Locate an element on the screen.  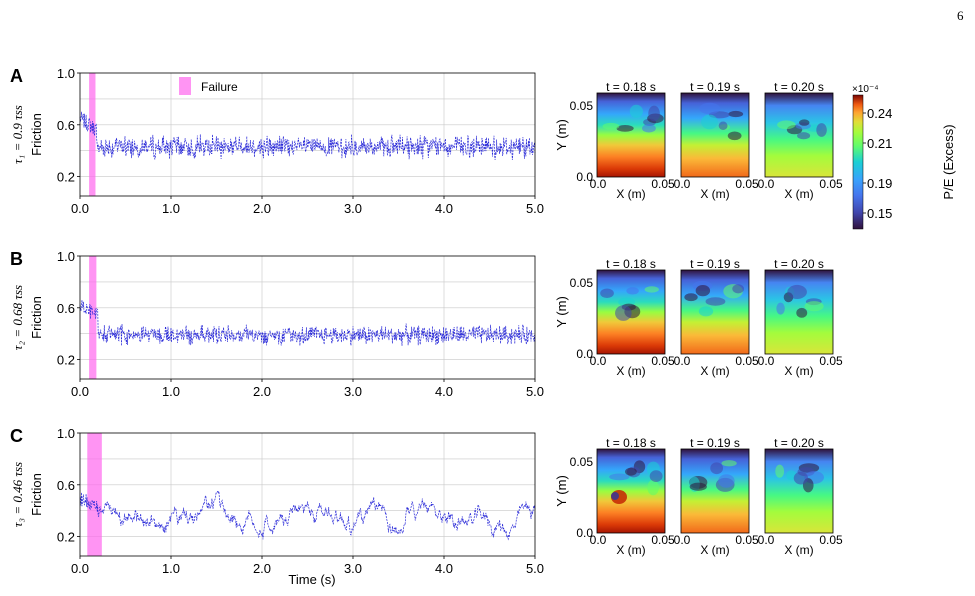
failure-legend-swatch is located at coordinates (185, 86).